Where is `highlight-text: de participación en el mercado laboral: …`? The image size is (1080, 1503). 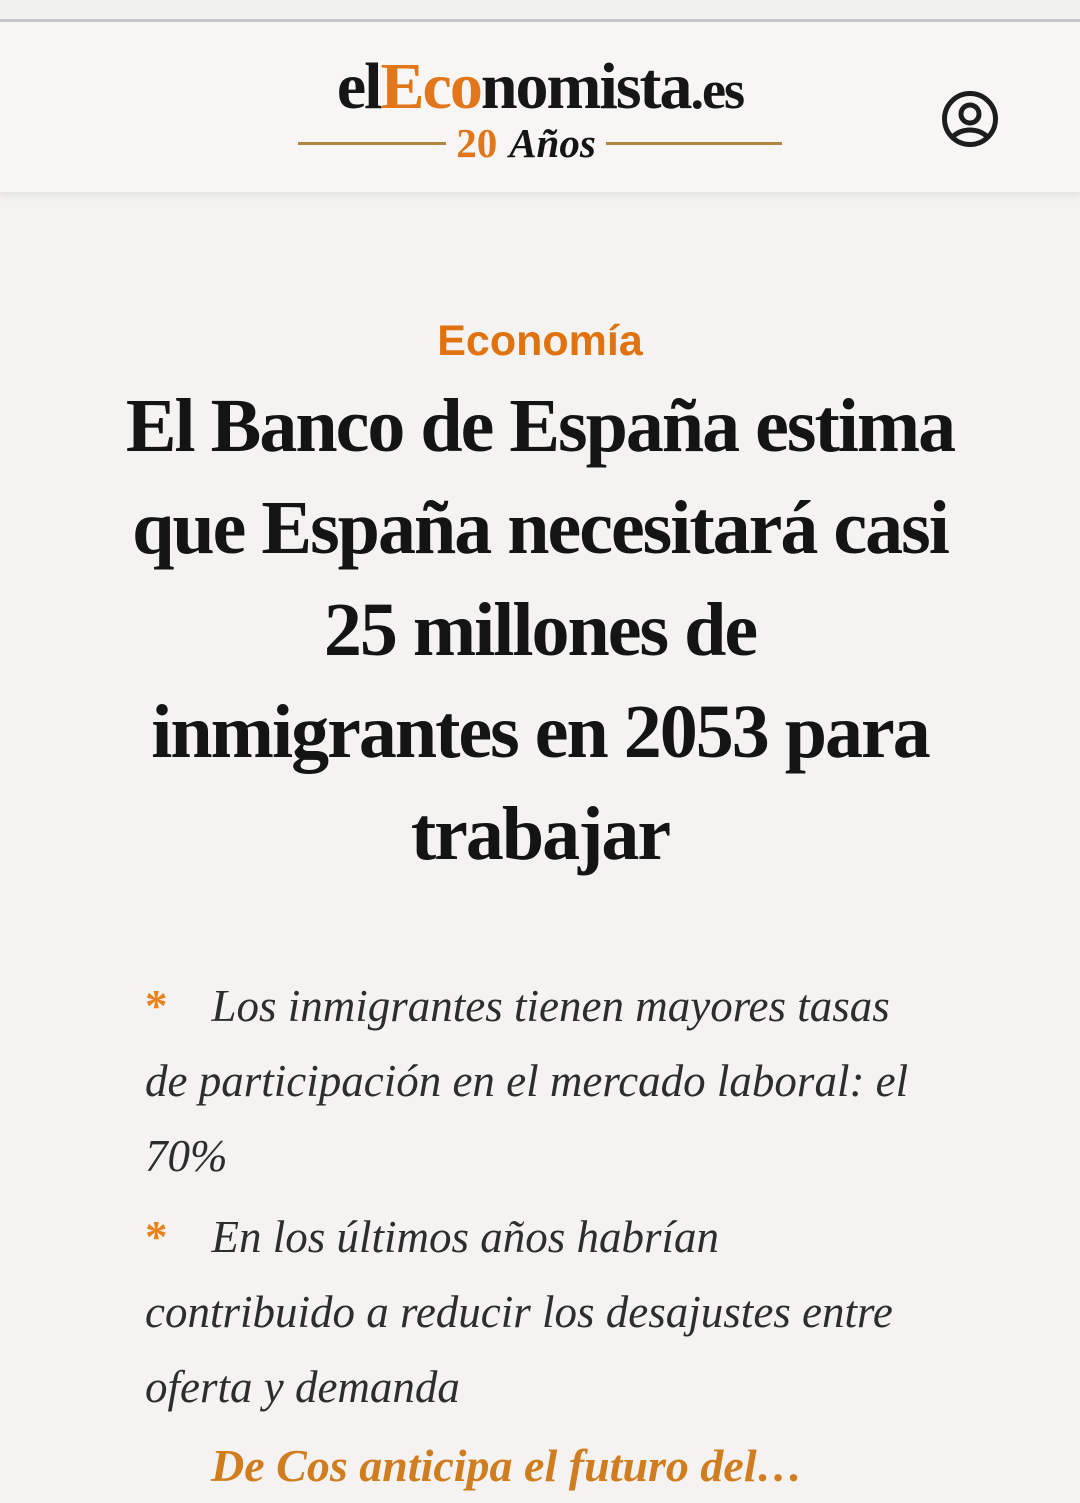
highlight-text: de participación en el mercado laboral: … is located at coordinates (527, 1081).